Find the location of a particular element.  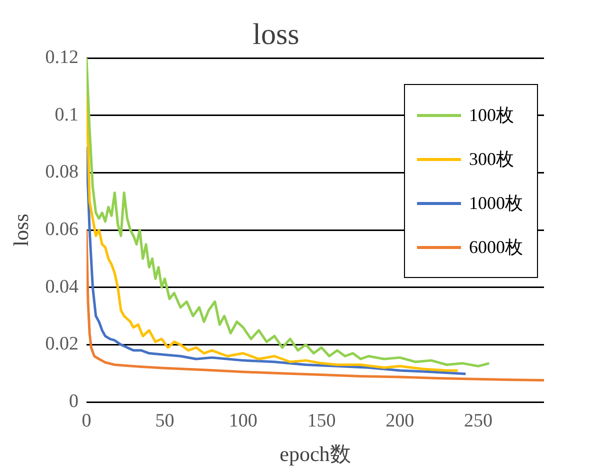

legend-label: 300枚 is located at coordinates (491, 159).